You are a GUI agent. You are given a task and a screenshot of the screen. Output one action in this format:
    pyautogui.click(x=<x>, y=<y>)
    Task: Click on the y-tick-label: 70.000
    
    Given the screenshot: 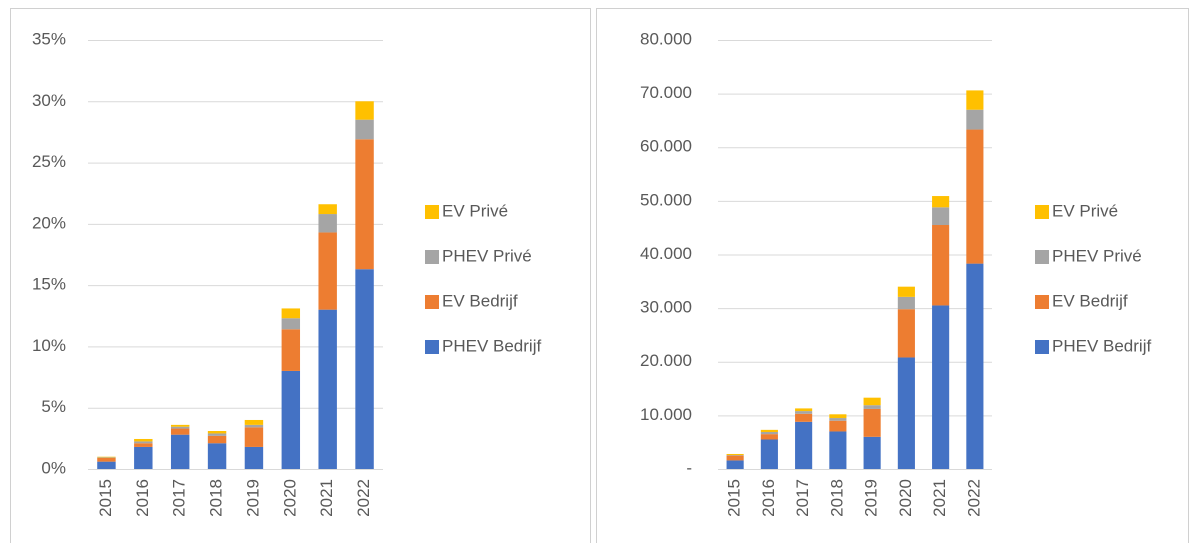 What is the action you would take?
    pyautogui.click(x=666, y=92)
    